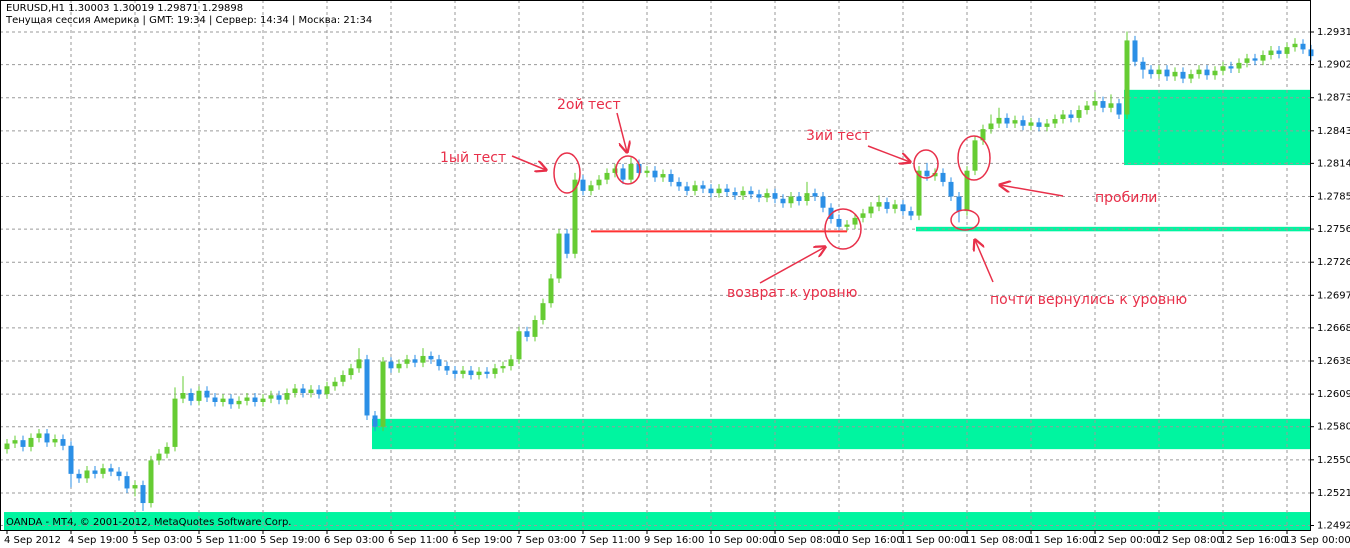 The width and height of the screenshot is (1350, 548). I want to click on y-tick-label: 1.2521, so click(1333, 493).